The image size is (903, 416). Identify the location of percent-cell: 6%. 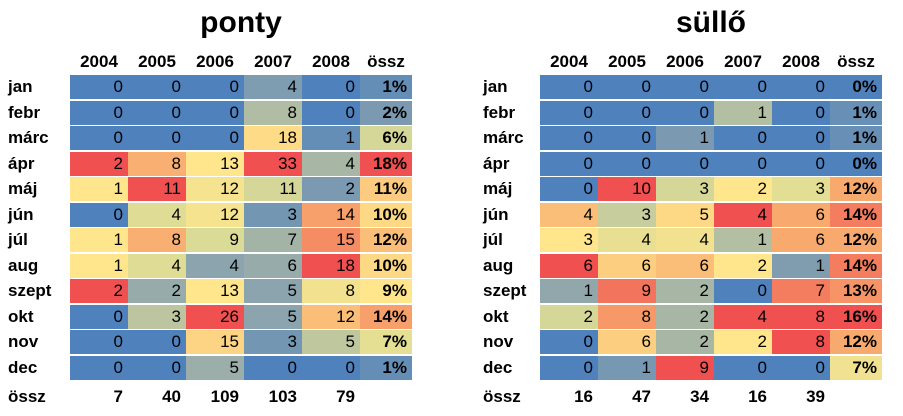
(386, 138).